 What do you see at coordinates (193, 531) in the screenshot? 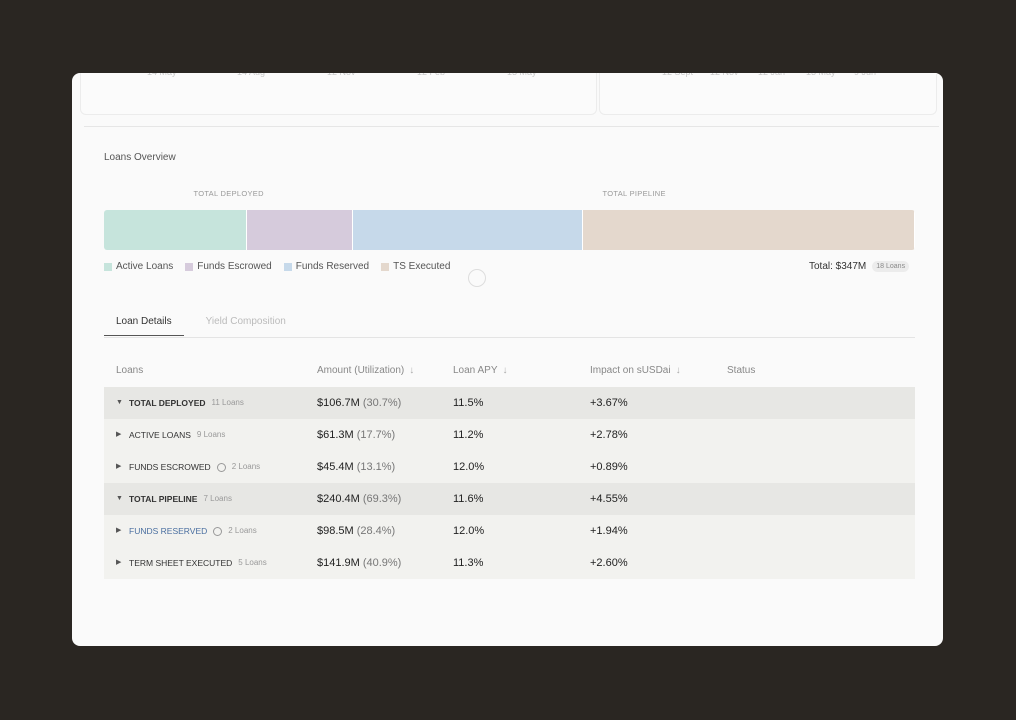
I see `row-name: FUNDS RESERVED 2 Loans` at bounding box center [193, 531].